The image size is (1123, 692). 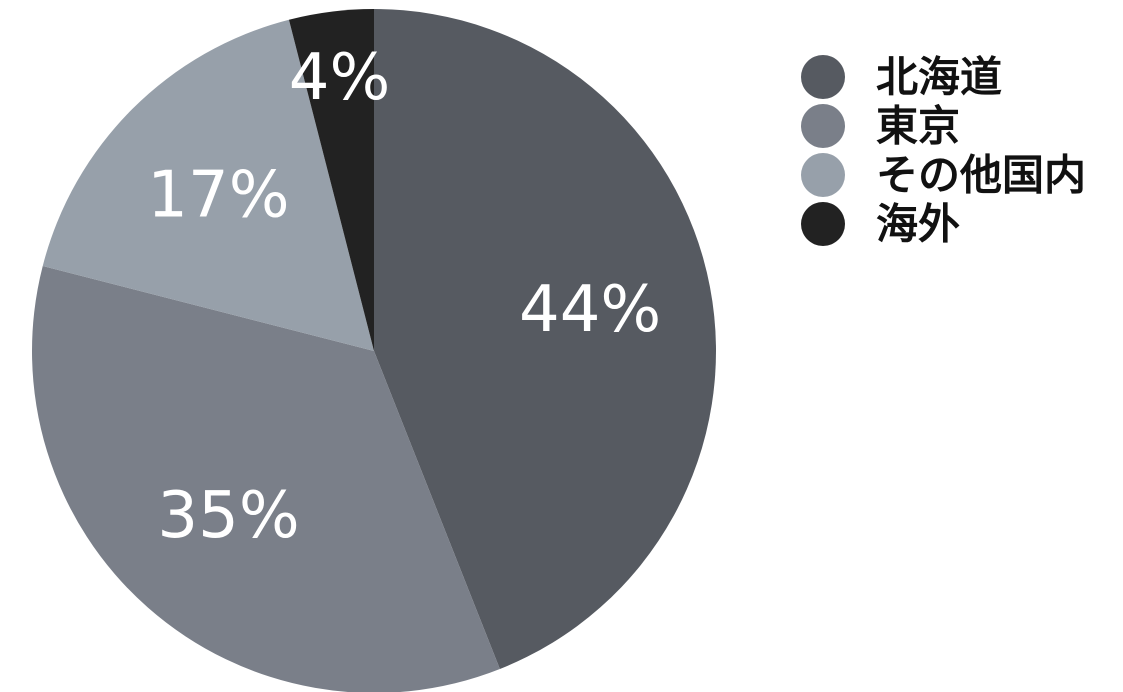 What do you see at coordinates (590, 310) in the screenshot?
I see `pie-value-label-0: 44%` at bounding box center [590, 310].